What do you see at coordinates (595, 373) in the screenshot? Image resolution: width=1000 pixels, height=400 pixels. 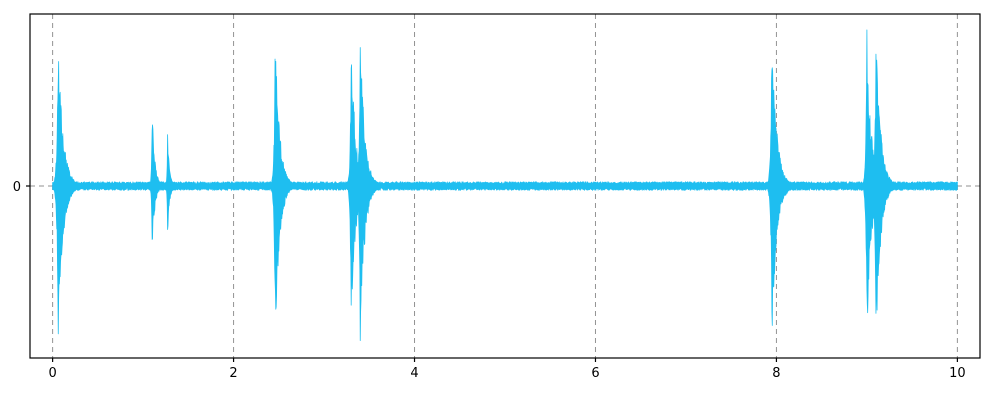 I see `x-tick-label: 6` at bounding box center [595, 373].